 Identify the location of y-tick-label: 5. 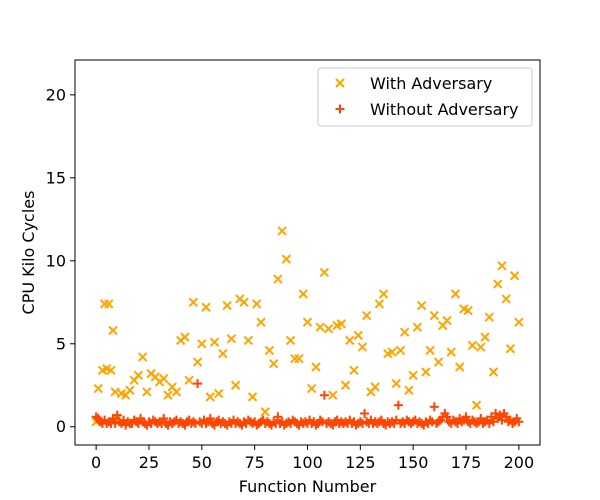
(61, 343).